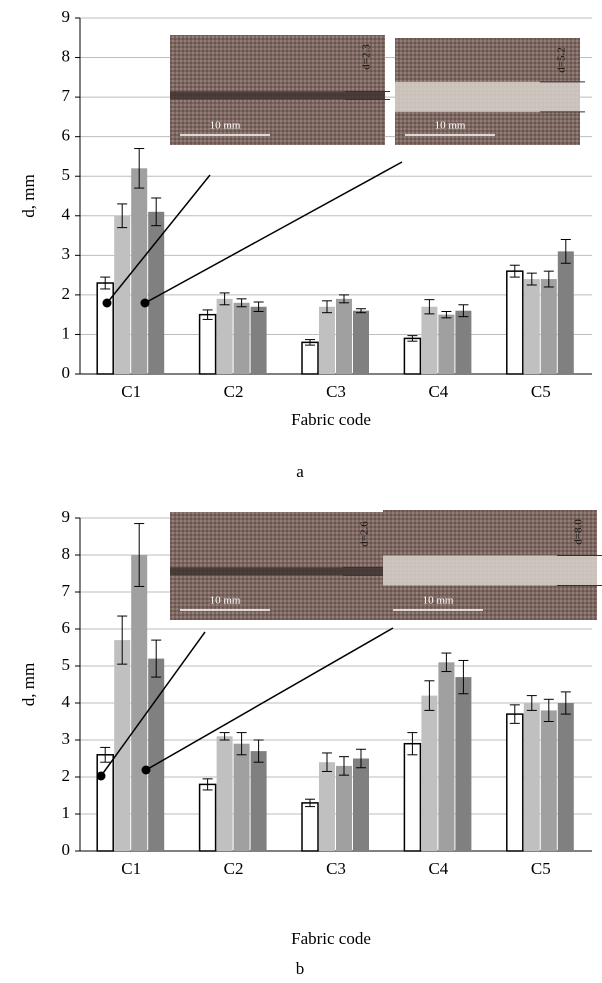  What do you see at coordinates (131, 391) in the screenshot?
I see `x-tick-label: C1` at bounding box center [131, 391].